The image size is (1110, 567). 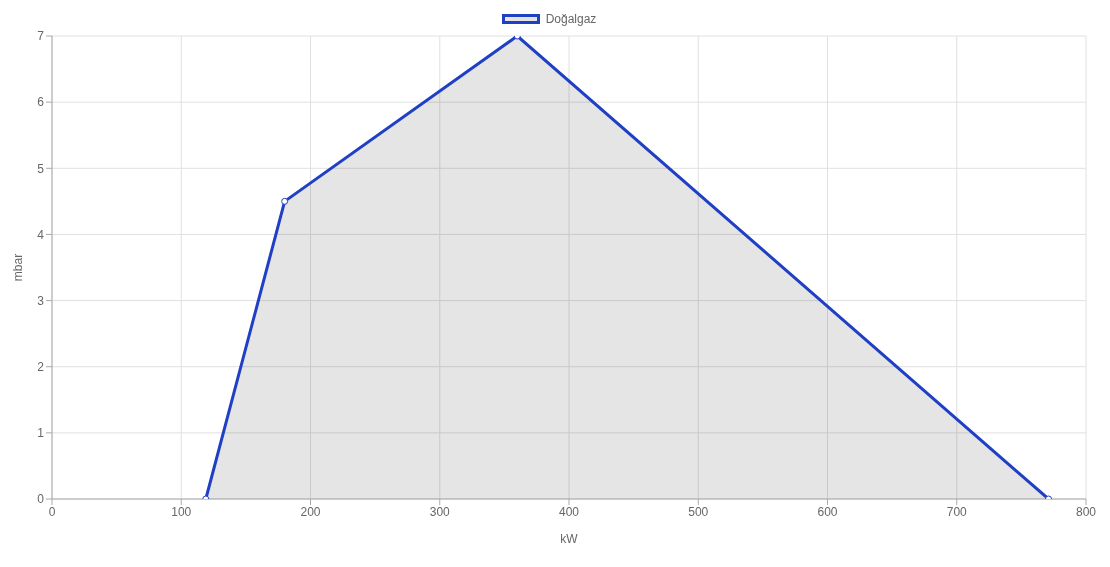 I want to click on point, so click(x=285, y=201).